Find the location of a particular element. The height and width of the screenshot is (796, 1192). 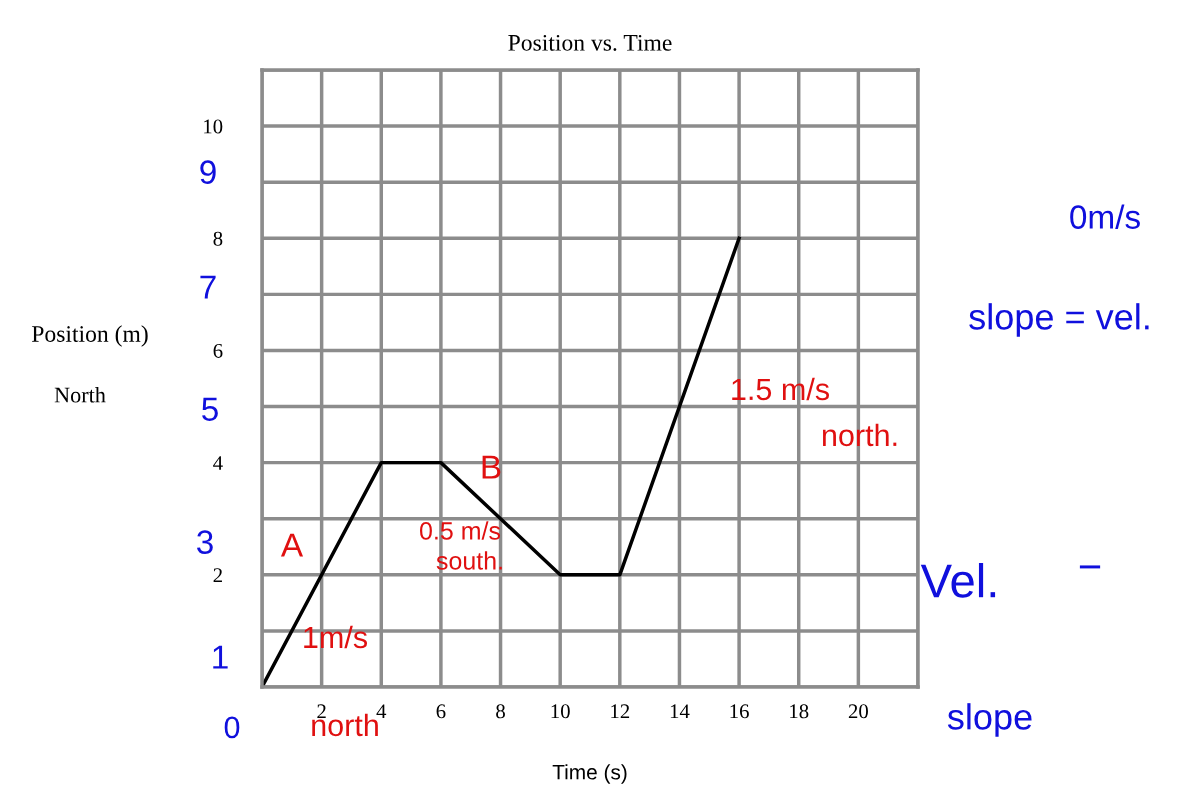

text: 3 is located at coordinates (205, 542).